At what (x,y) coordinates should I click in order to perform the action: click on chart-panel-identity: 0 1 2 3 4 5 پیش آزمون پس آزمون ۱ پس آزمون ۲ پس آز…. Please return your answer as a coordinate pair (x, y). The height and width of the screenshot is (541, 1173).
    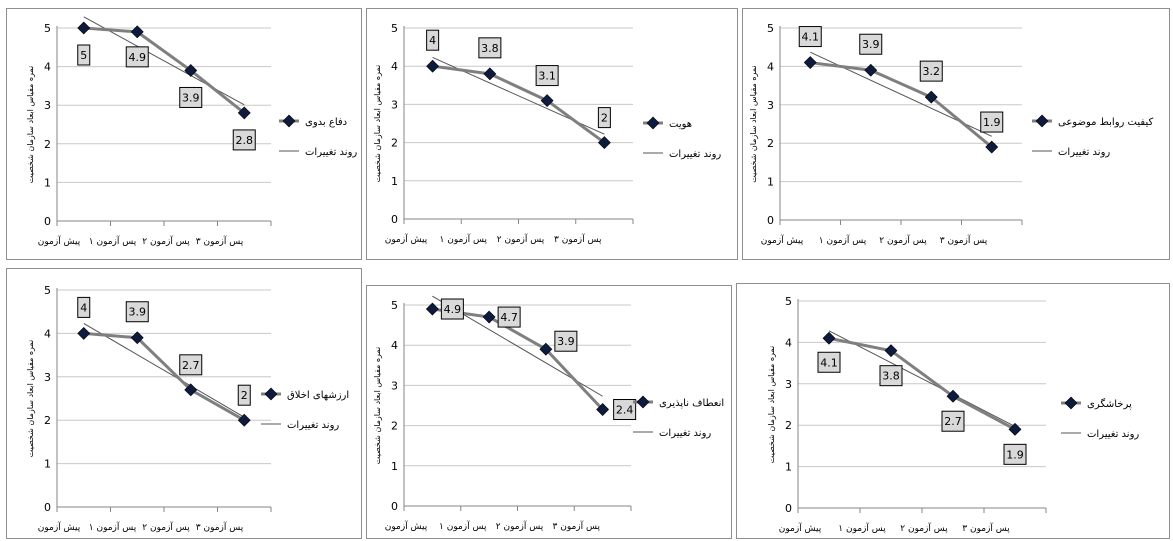
    Looking at the image, I should click on (552, 134).